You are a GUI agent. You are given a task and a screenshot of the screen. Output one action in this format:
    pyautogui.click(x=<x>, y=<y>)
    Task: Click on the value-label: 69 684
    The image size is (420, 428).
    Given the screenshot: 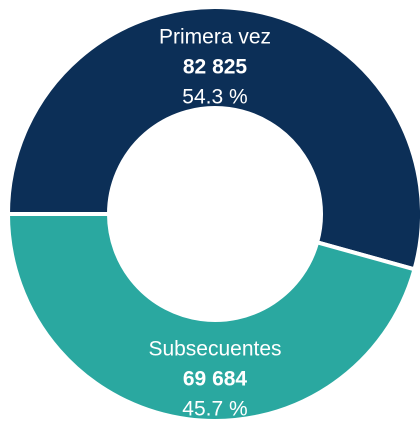 What is the action you would take?
    pyautogui.click(x=215, y=379)
    